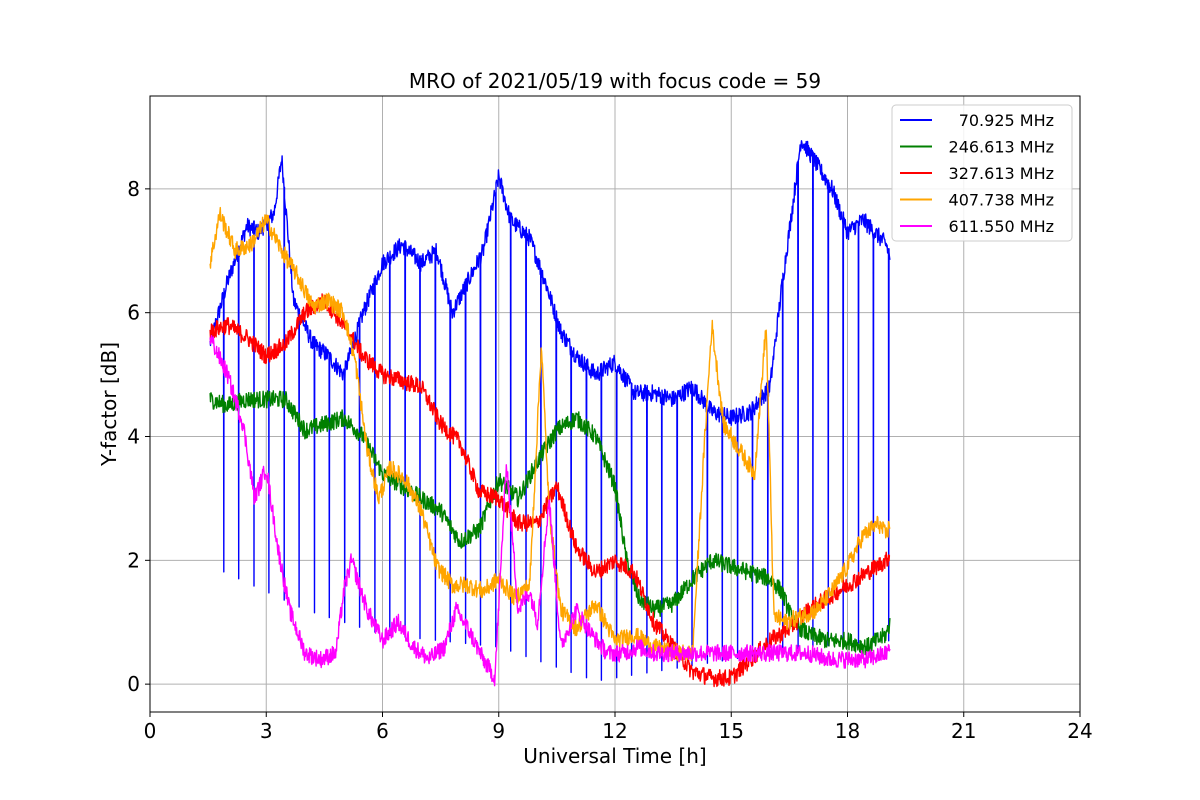 The image size is (1200, 800). What do you see at coordinates (1079, 731) in the screenshot?
I see `x-tick-label: 24` at bounding box center [1079, 731].